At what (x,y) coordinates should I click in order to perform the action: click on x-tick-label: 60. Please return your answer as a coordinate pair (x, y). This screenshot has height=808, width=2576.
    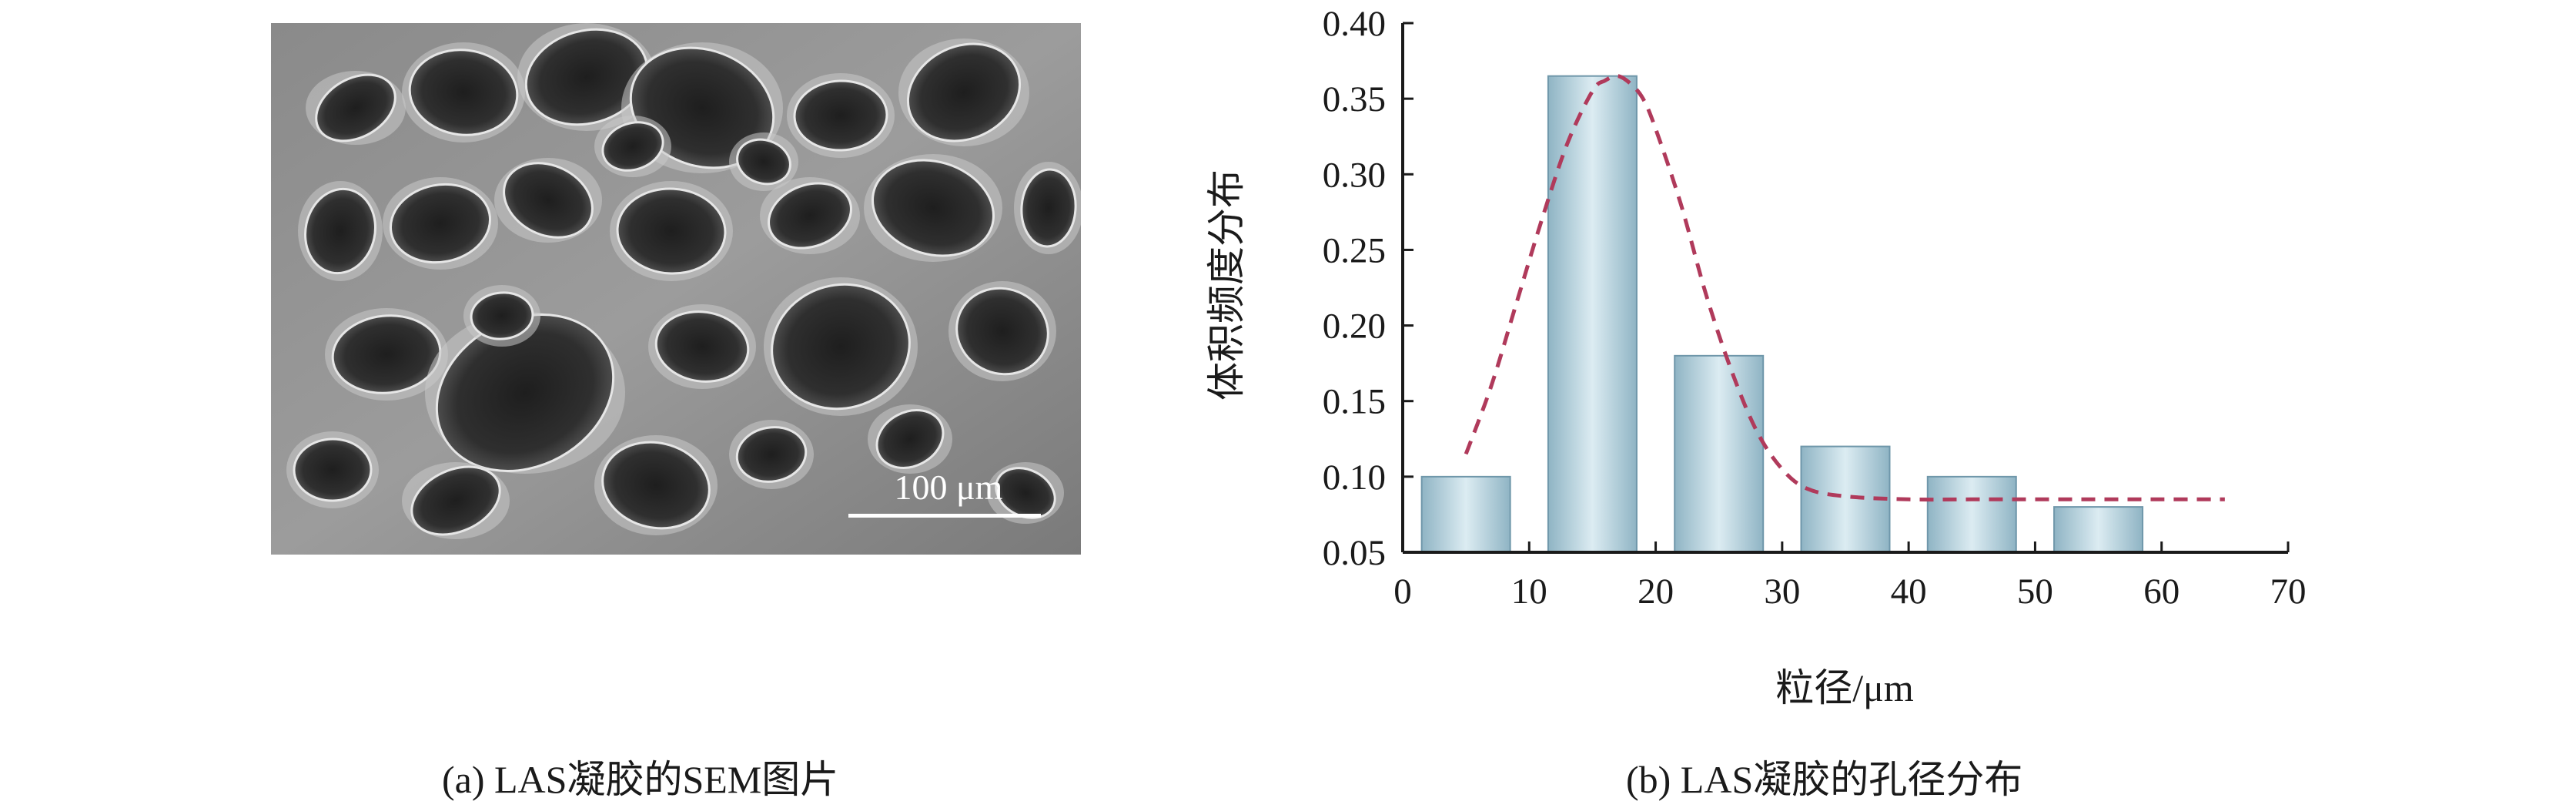
    Looking at the image, I should click on (2161, 592).